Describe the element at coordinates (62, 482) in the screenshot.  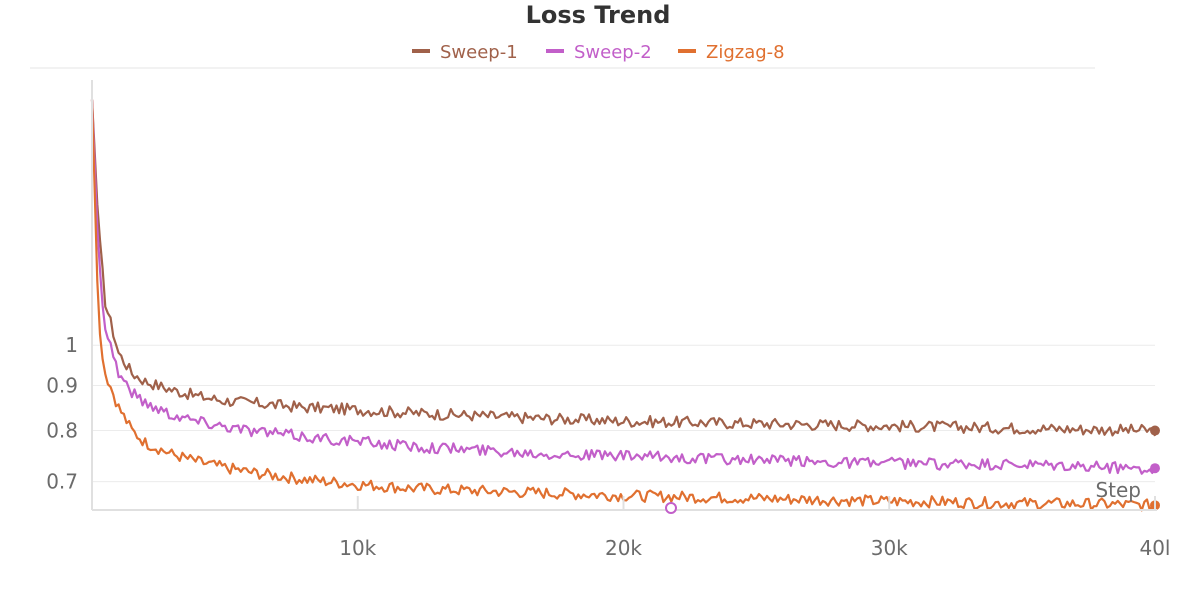
I see `y-tick-label: 0.7` at that location.